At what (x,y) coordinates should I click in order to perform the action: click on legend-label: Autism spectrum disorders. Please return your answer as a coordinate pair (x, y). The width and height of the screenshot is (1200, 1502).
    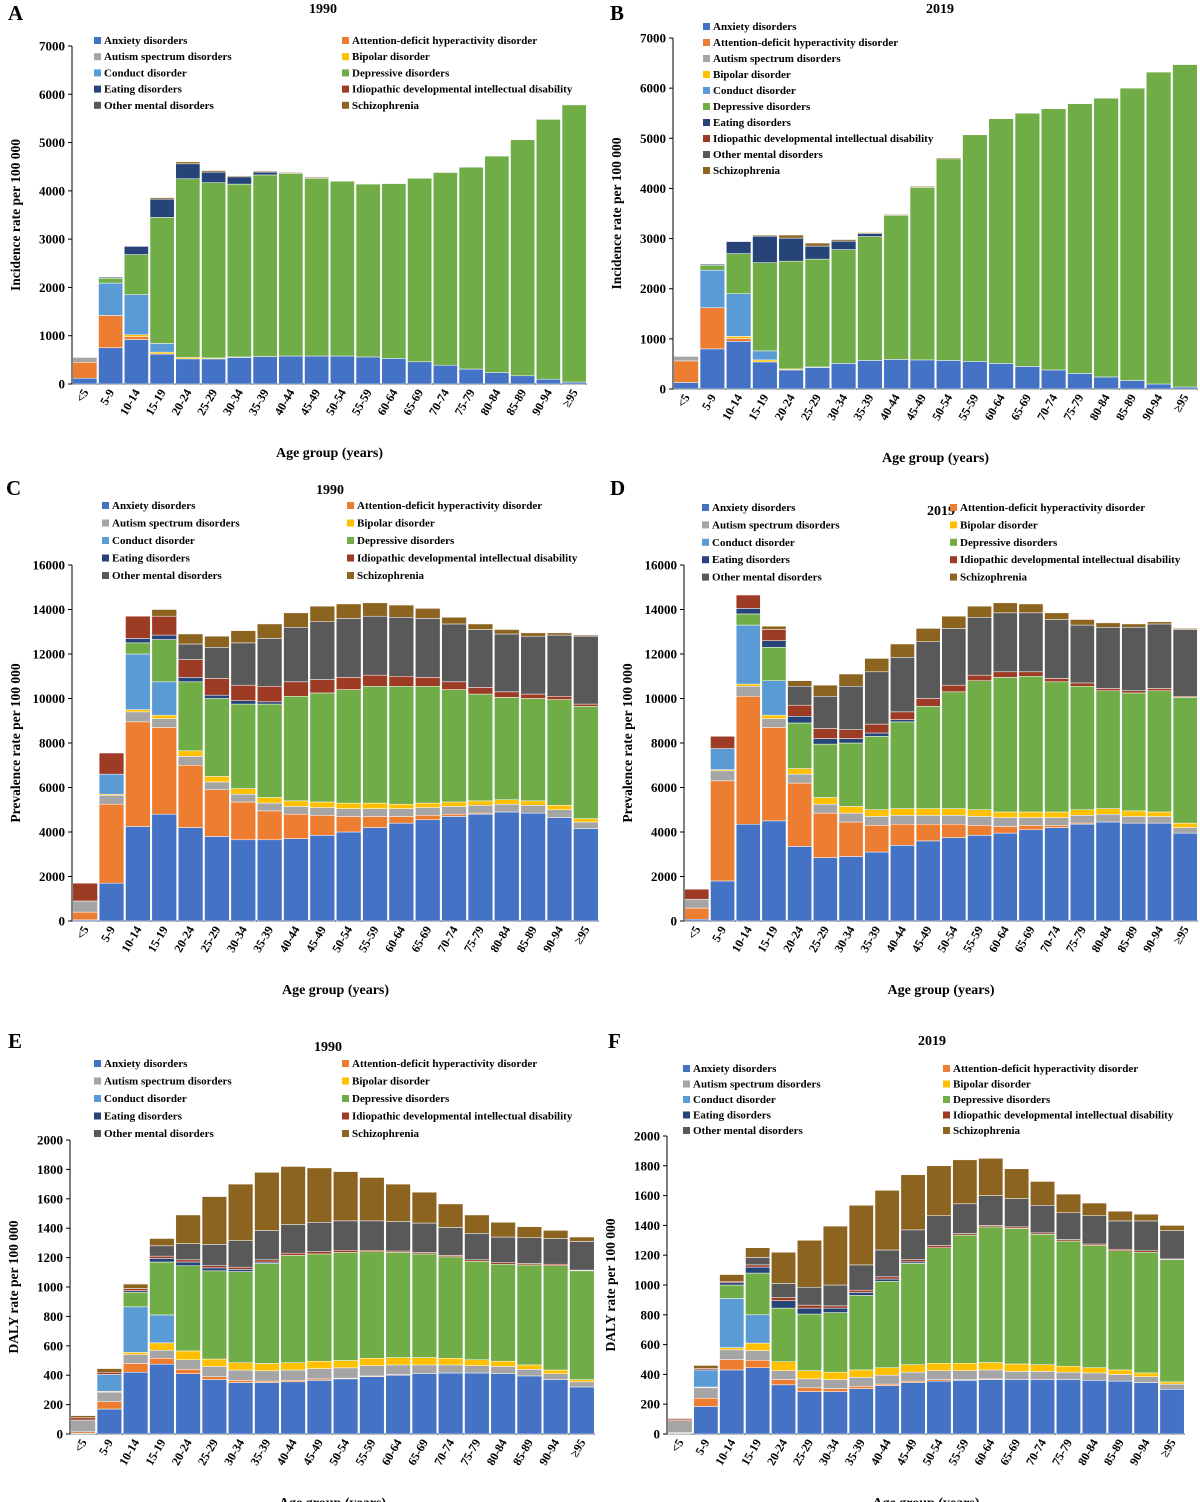
    Looking at the image, I should click on (168, 1082).